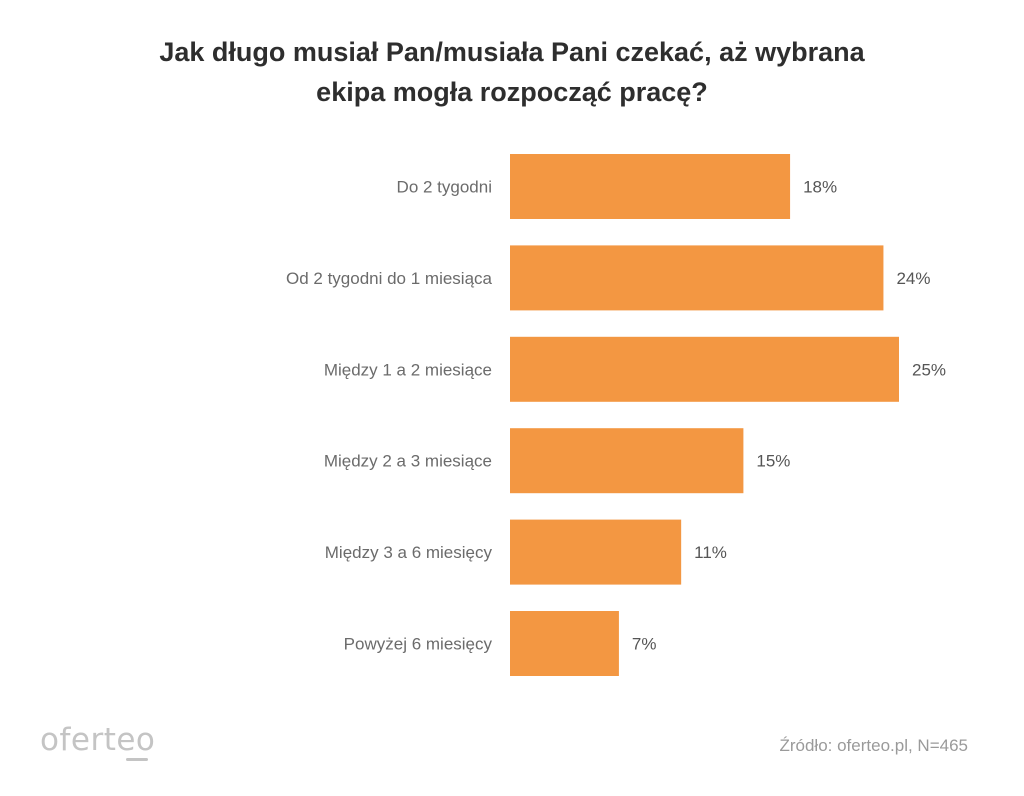 This screenshot has width=1024, height=796. What do you see at coordinates (873, 745) in the screenshot?
I see `source-note: Źródło: oferteo.pl, N=465` at bounding box center [873, 745].